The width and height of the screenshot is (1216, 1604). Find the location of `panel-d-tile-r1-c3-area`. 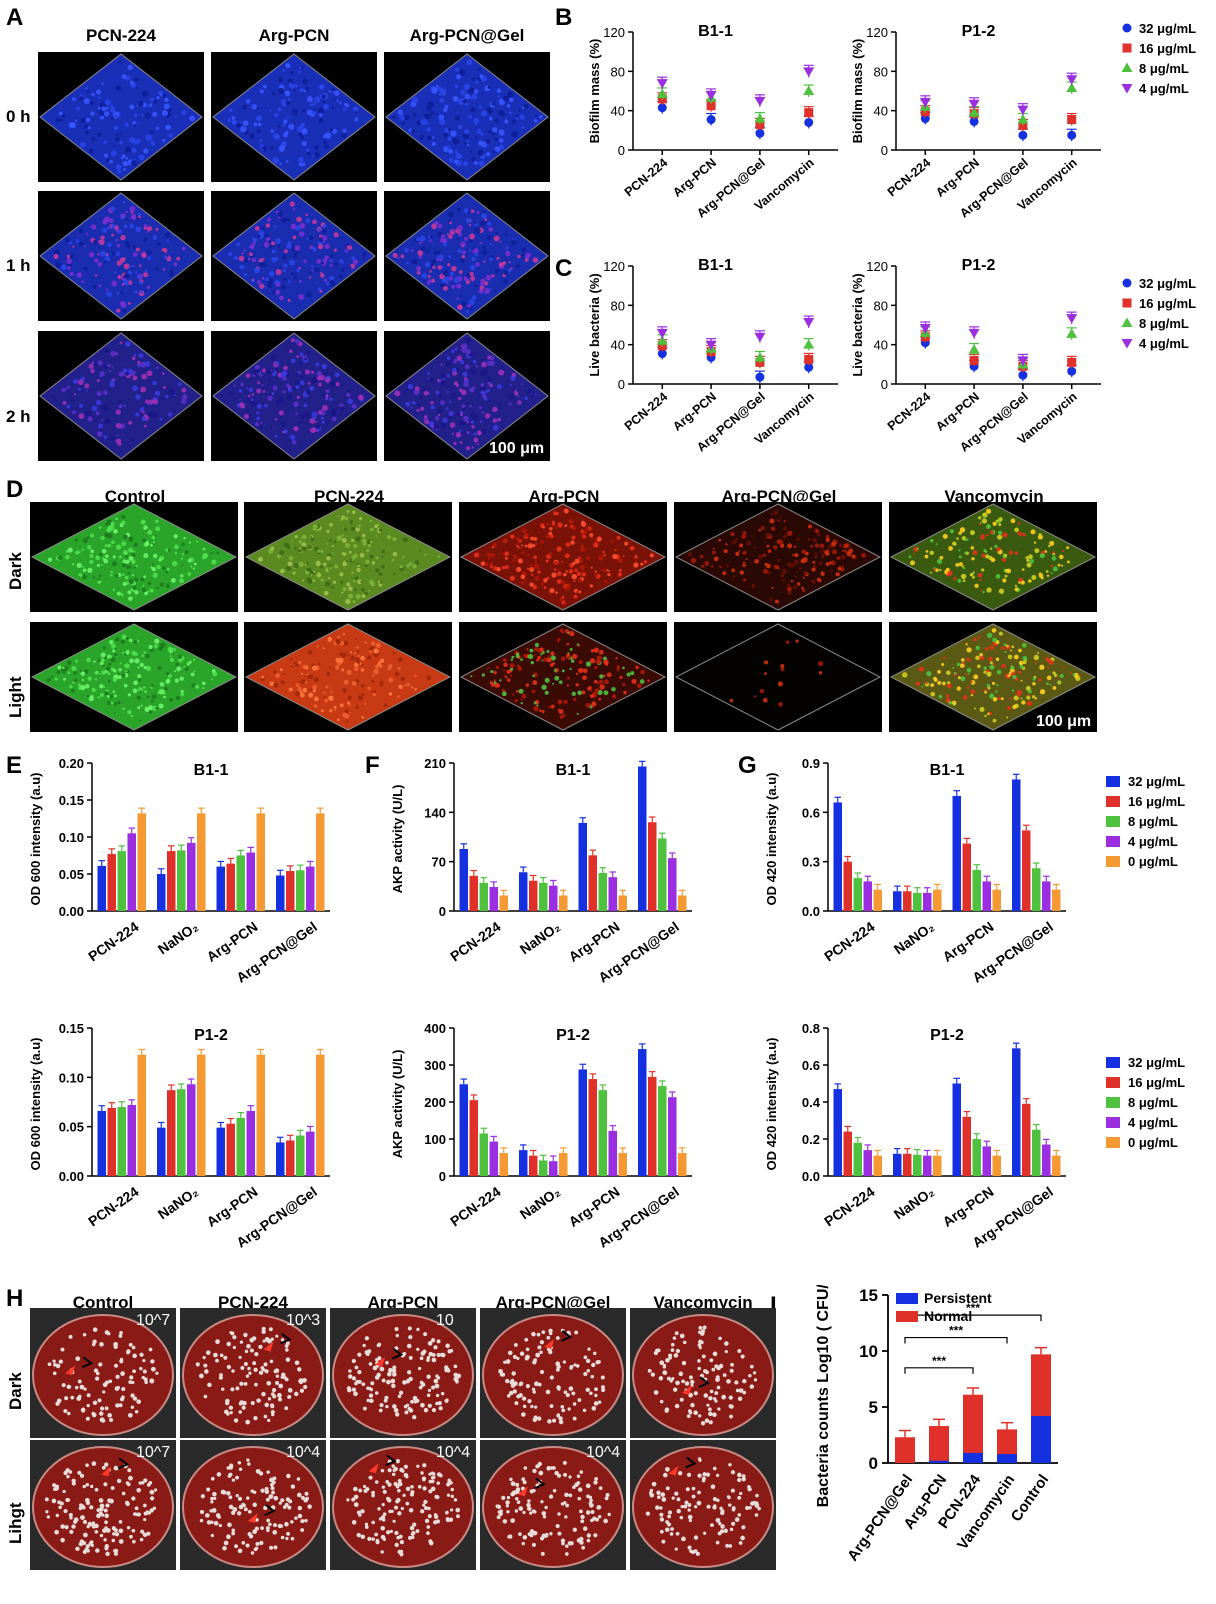

panel-d-tile-r1-c3-area is located at coordinates (778, 677).